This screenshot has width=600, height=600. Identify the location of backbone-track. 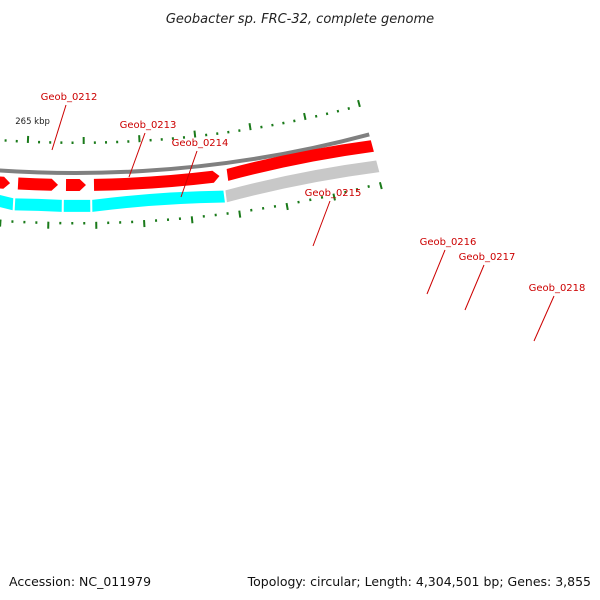
(185, 153).